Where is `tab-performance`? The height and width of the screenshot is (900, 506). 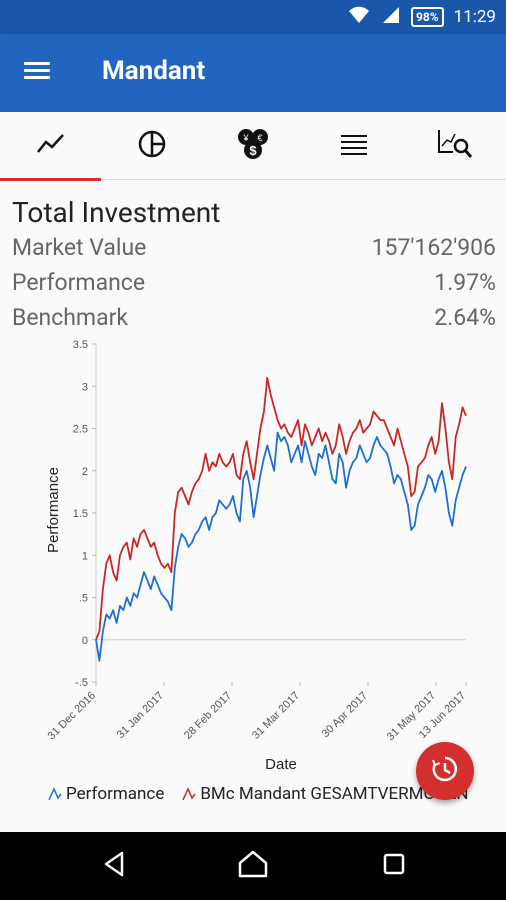
tab-performance is located at coordinates (50, 146).